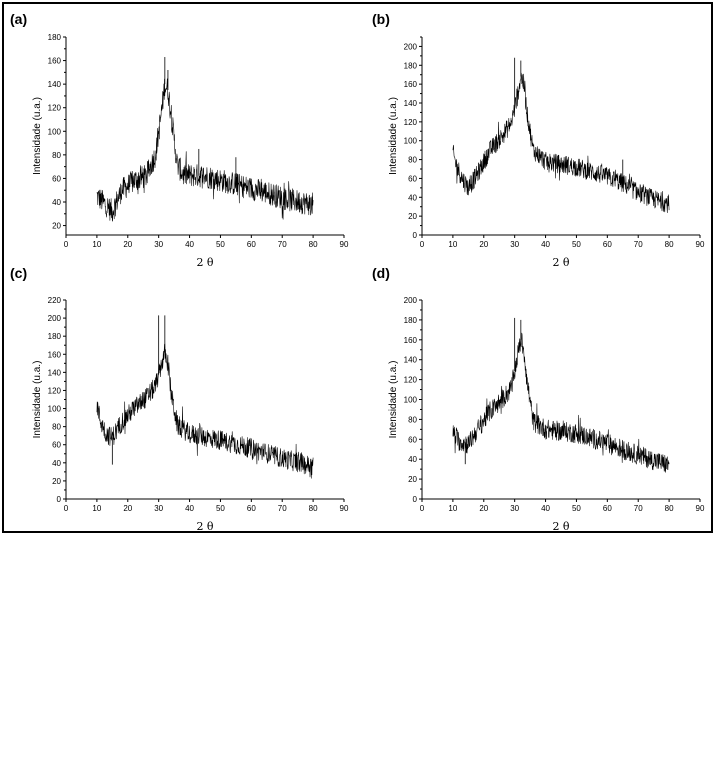 The image size is (717, 763). What do you see at coordinates (18, 19) in the screenshot?
I see `panel-letter: (a)` at bounding box center [18, 19].